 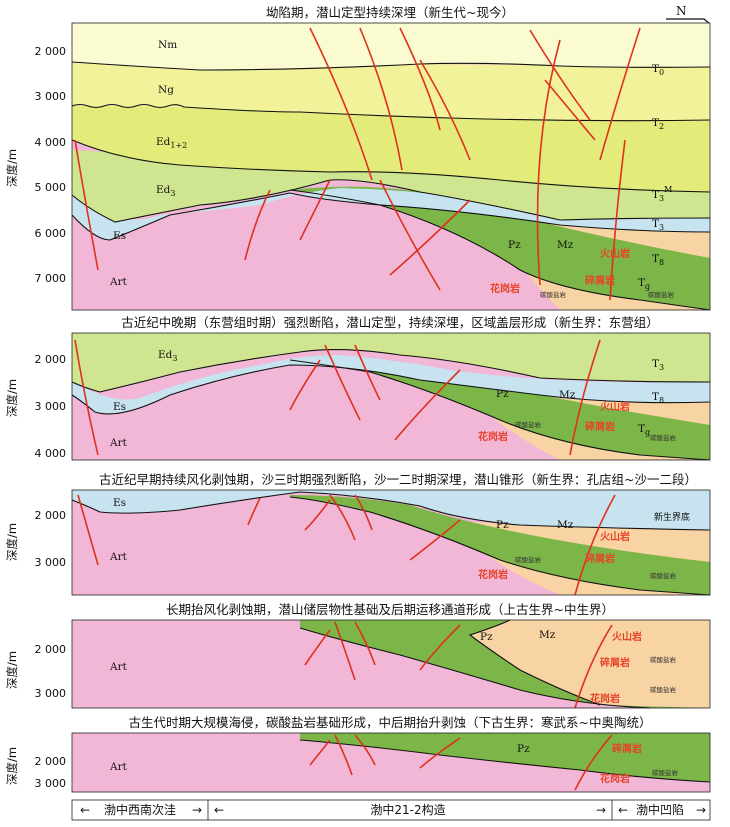 I want to click on panel-1-y-tick: 3 000, so click(x=51, y=96).